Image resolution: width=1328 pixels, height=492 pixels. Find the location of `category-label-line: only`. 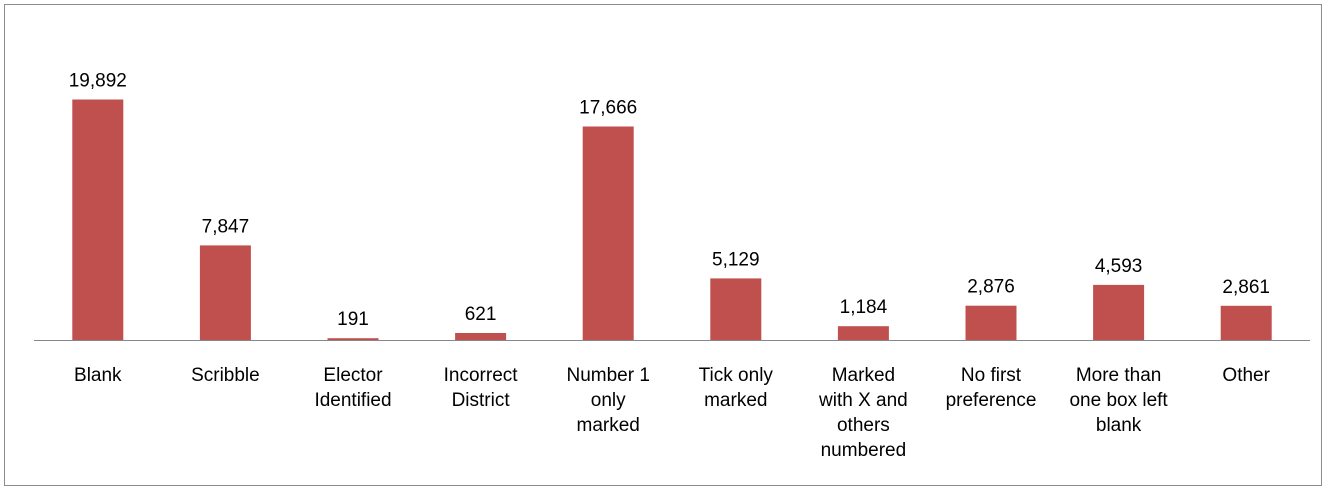

category-label-line: only is located at coordinates (608, 400).